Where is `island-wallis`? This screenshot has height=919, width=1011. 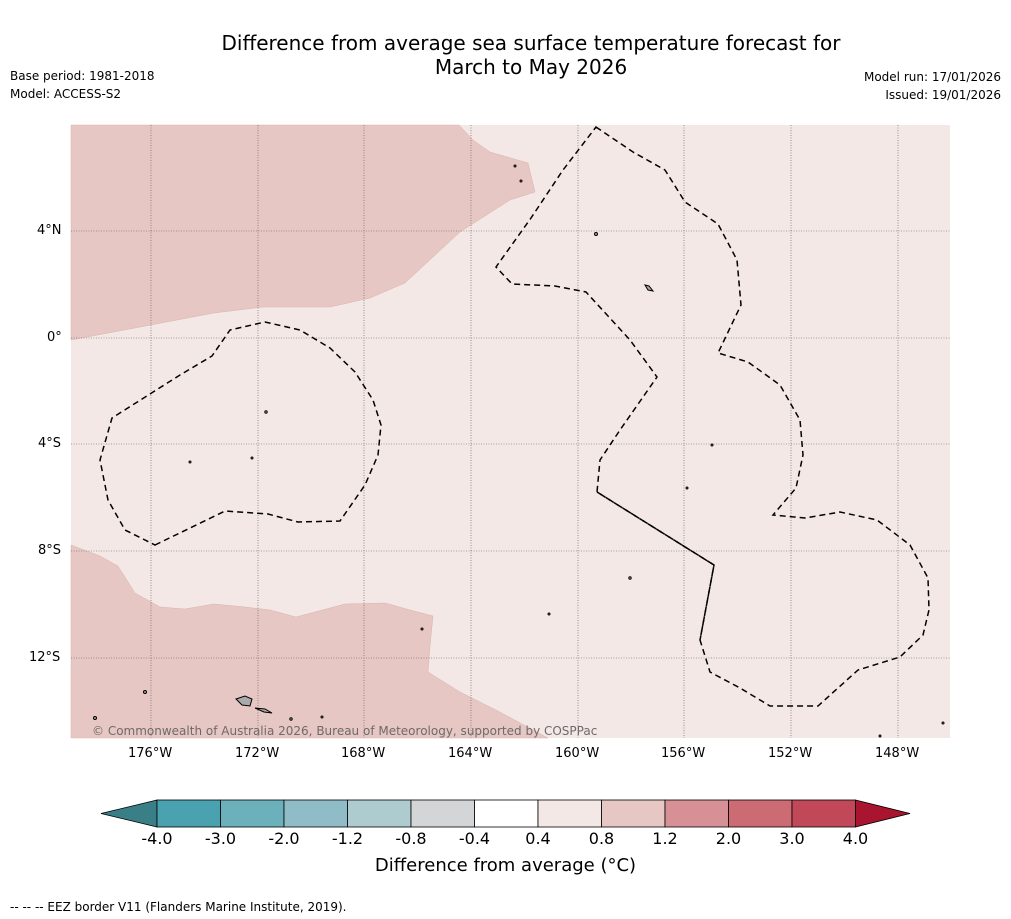
island-wallis is located at coordinates (145, 692).